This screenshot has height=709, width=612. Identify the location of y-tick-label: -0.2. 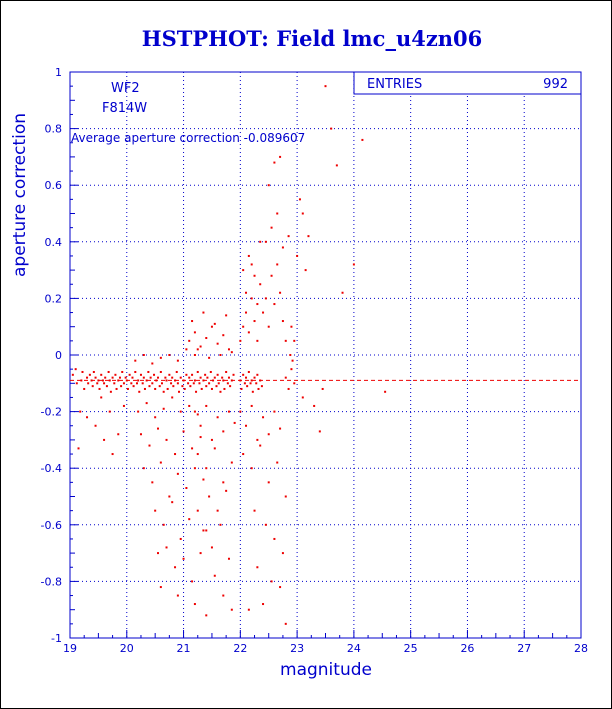
(51, 412).